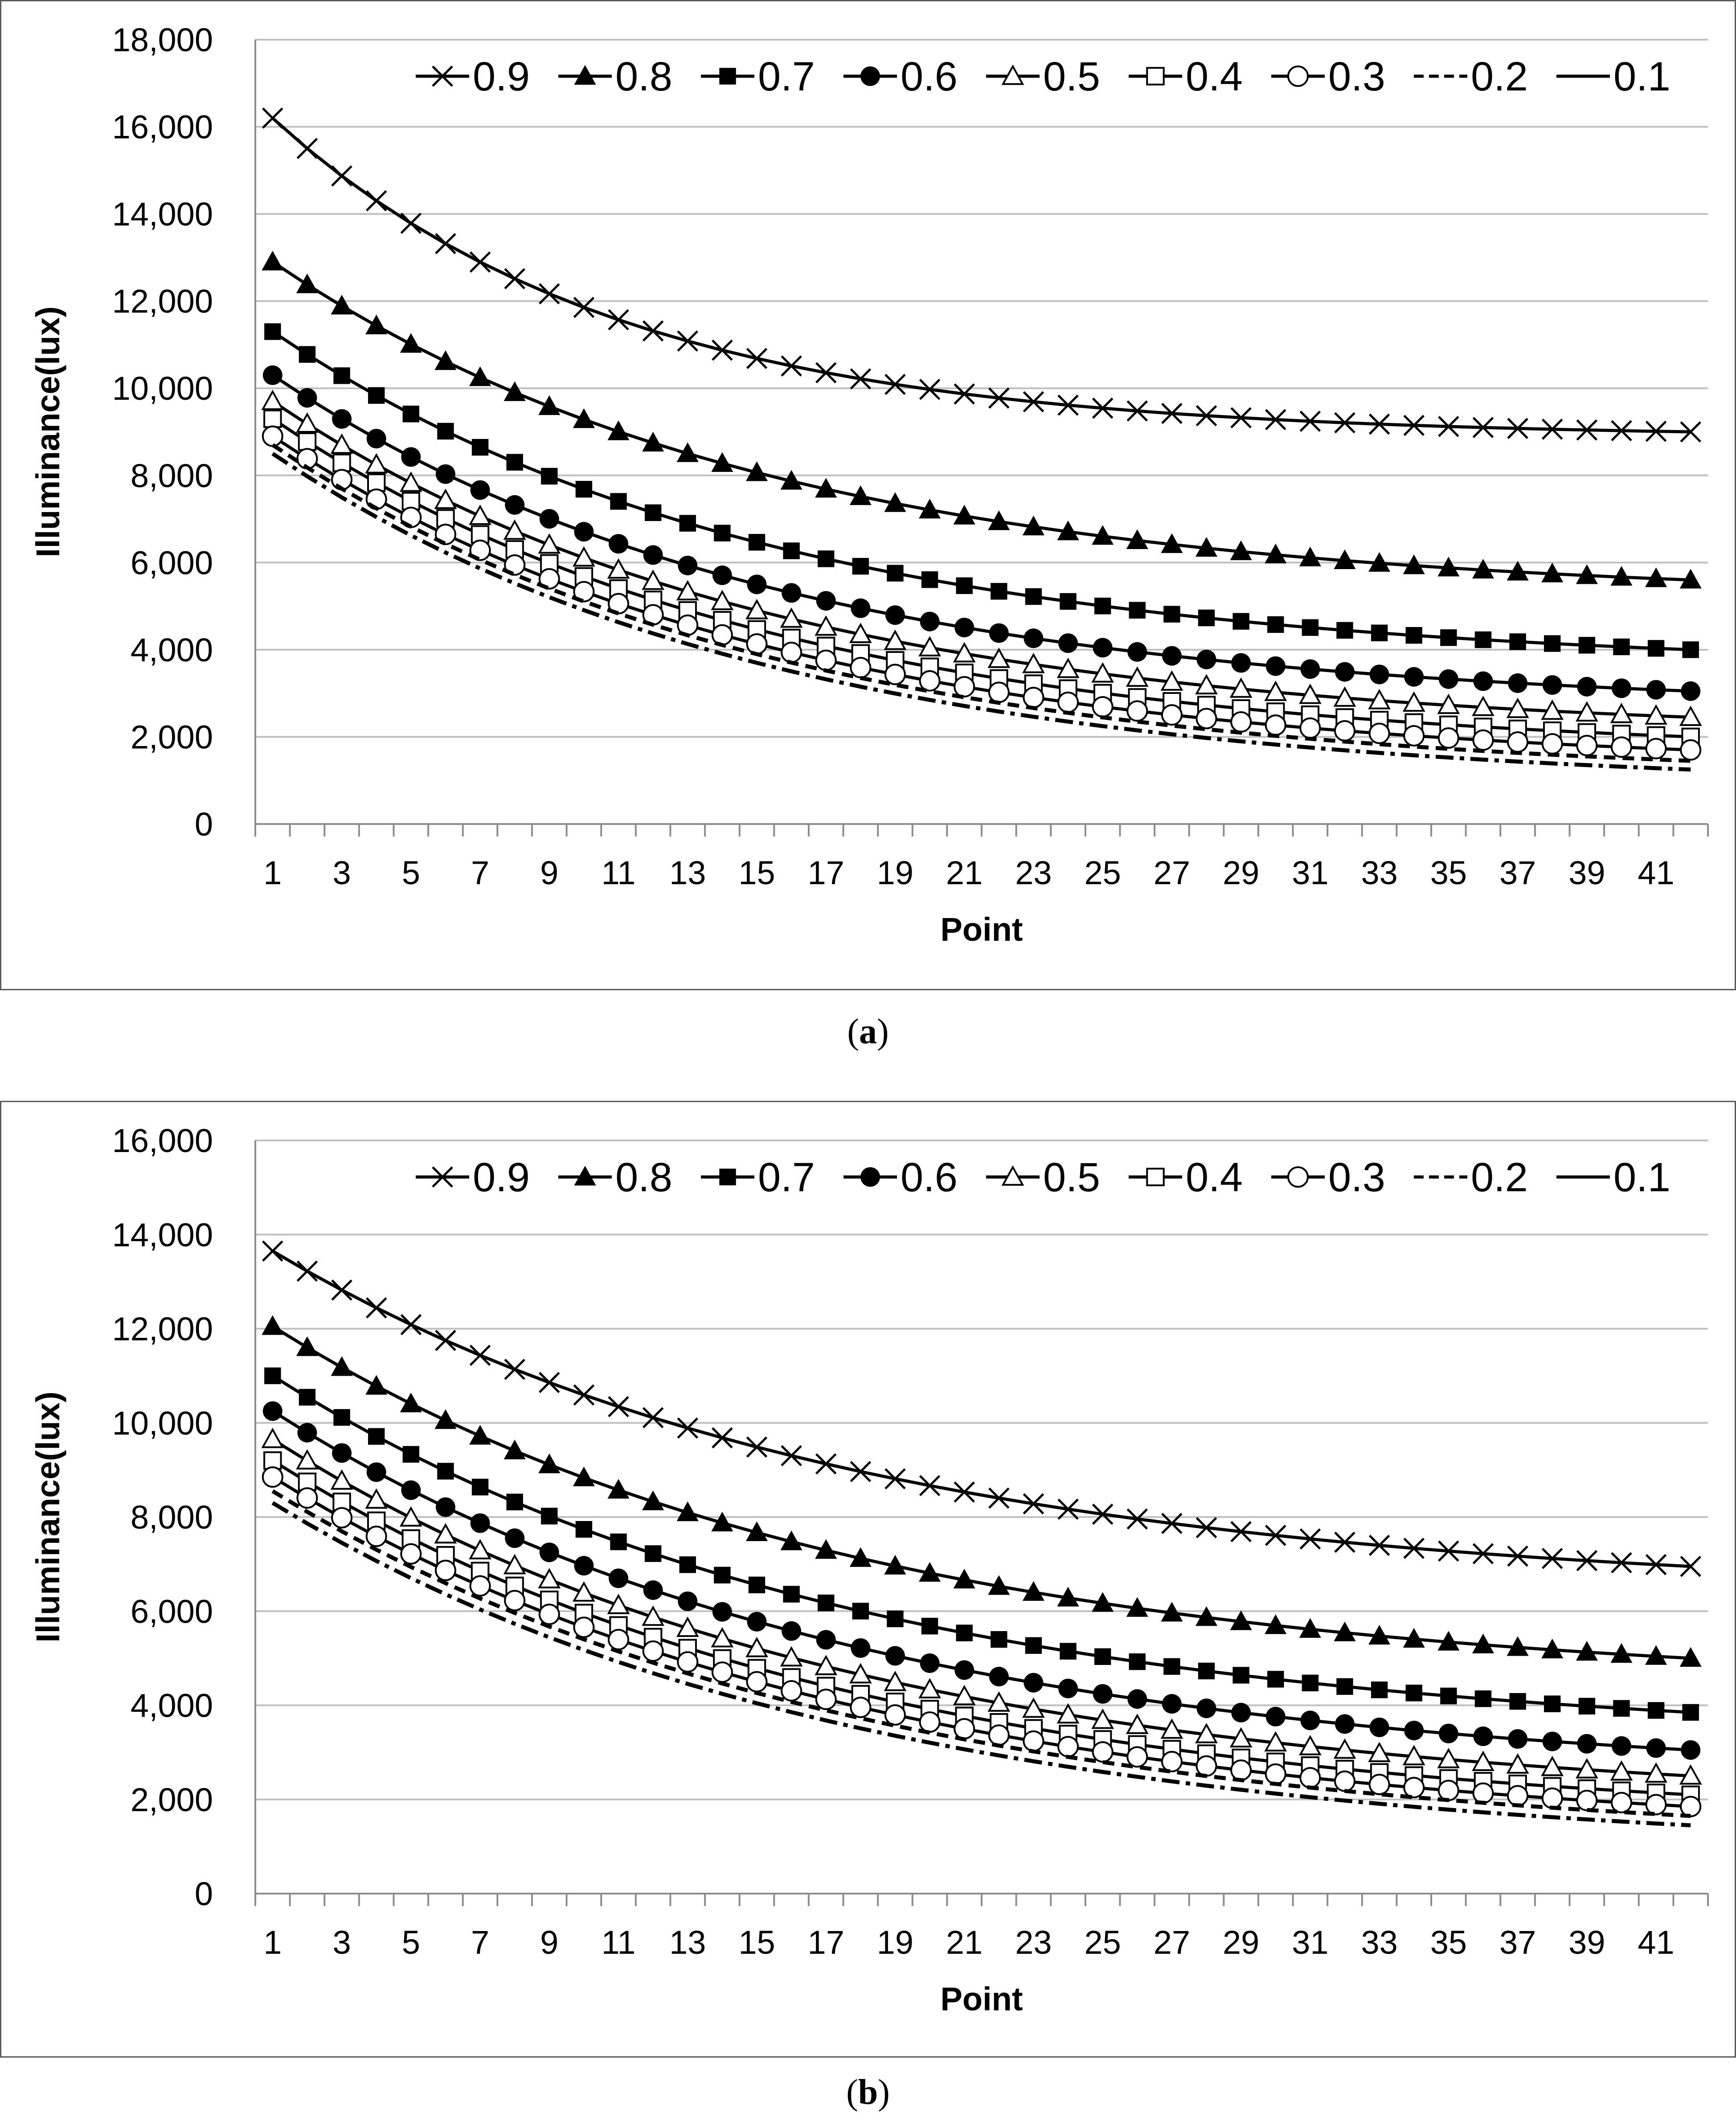 The width and height of the screenshot is (1736, 2120). What do you see at coordinates (901, 1177) in the screenshot?
I see `legend-item-0.6: 0.6` at bounding box center [901, 1177].